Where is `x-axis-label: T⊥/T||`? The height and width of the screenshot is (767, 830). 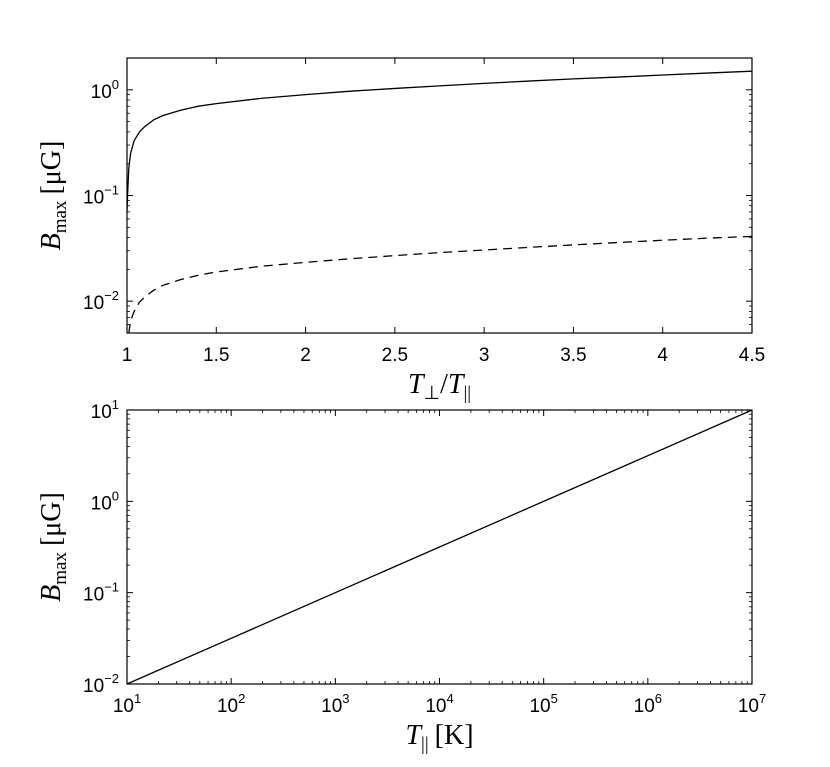
x-axis-label: T⊥/T|| is located at coordinates (439, 386).